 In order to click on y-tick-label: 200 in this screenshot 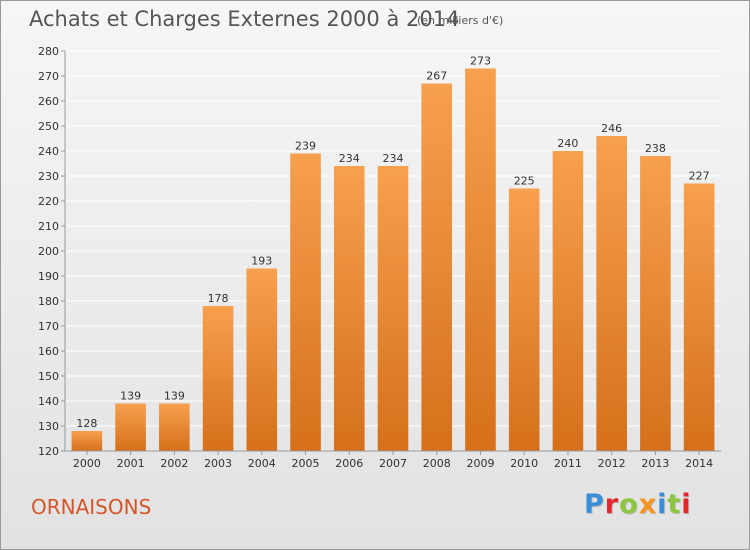, I will do `click(48, 251)`.